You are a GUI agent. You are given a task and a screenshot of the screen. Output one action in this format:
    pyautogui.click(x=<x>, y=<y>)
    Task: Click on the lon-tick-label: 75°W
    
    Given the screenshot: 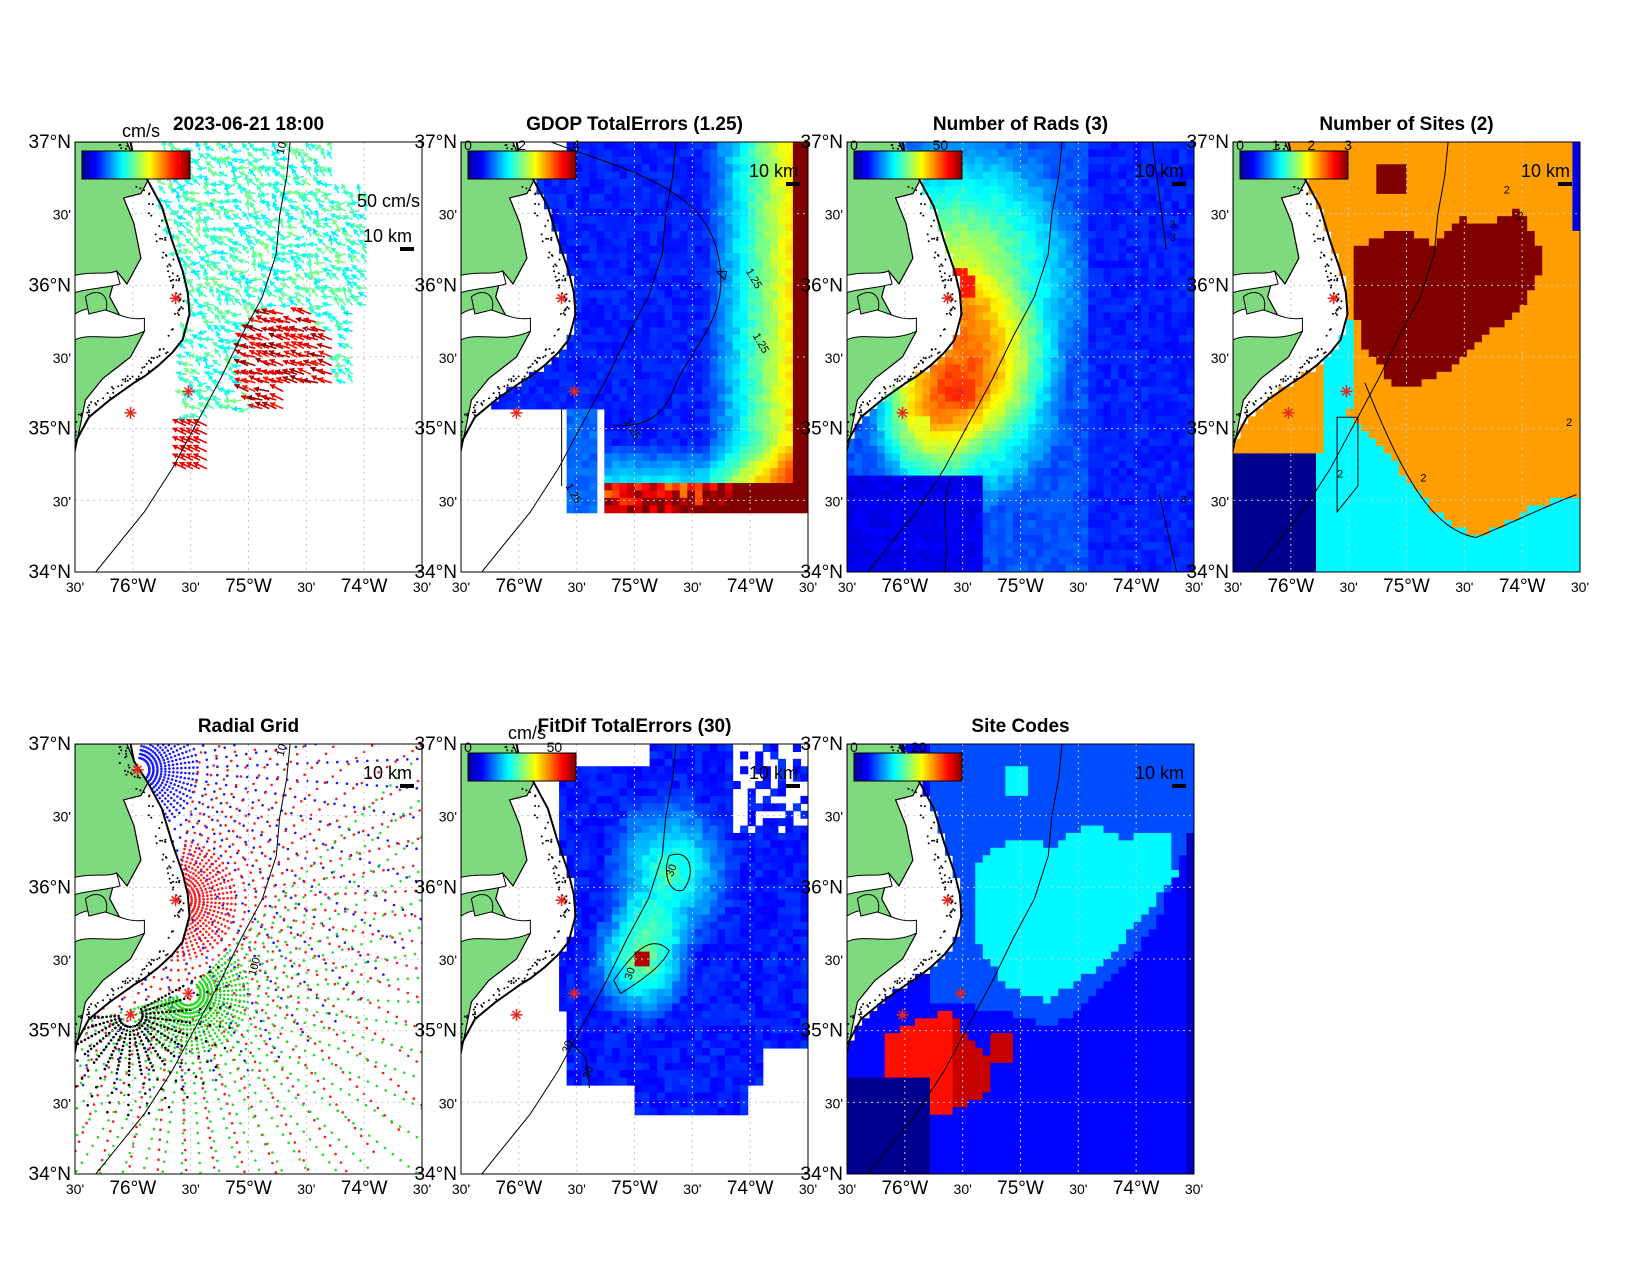 What is the action you would take?
    pyautogui.click(x=634, y=586)
    